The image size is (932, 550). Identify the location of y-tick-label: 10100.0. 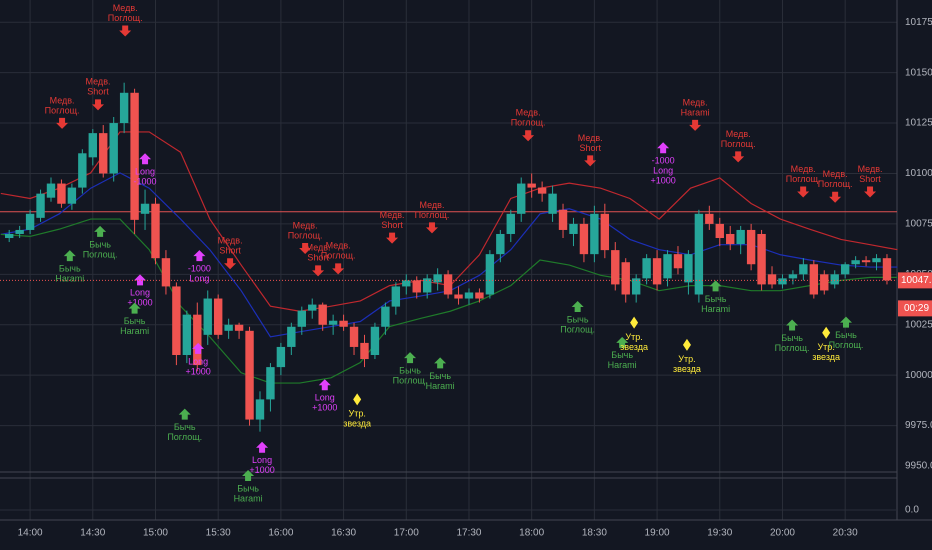
(918, 173).